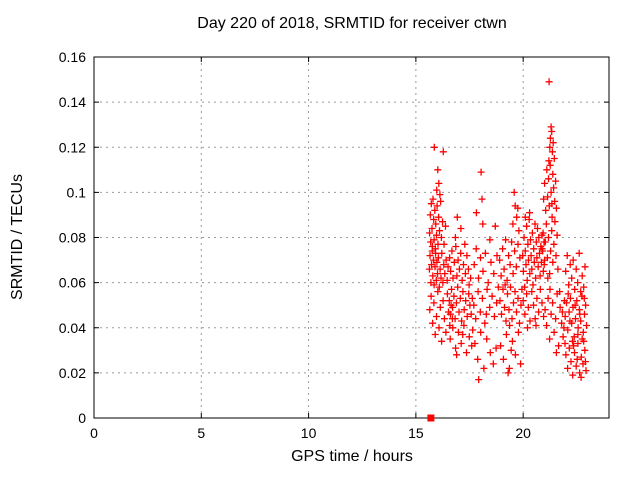  I want to click on x-tick-label: 20, so click(523, 433).